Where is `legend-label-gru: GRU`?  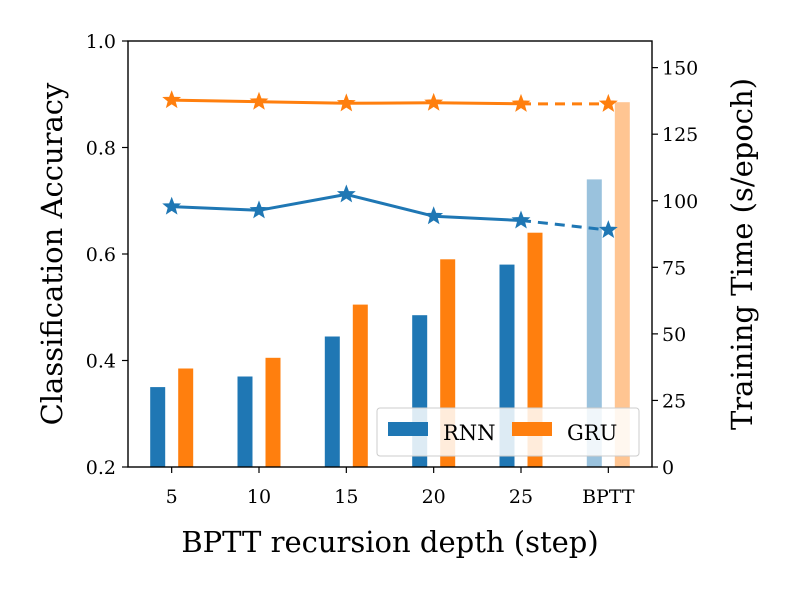
legend-label-gru: GRU is located at coordinates (592, 433).